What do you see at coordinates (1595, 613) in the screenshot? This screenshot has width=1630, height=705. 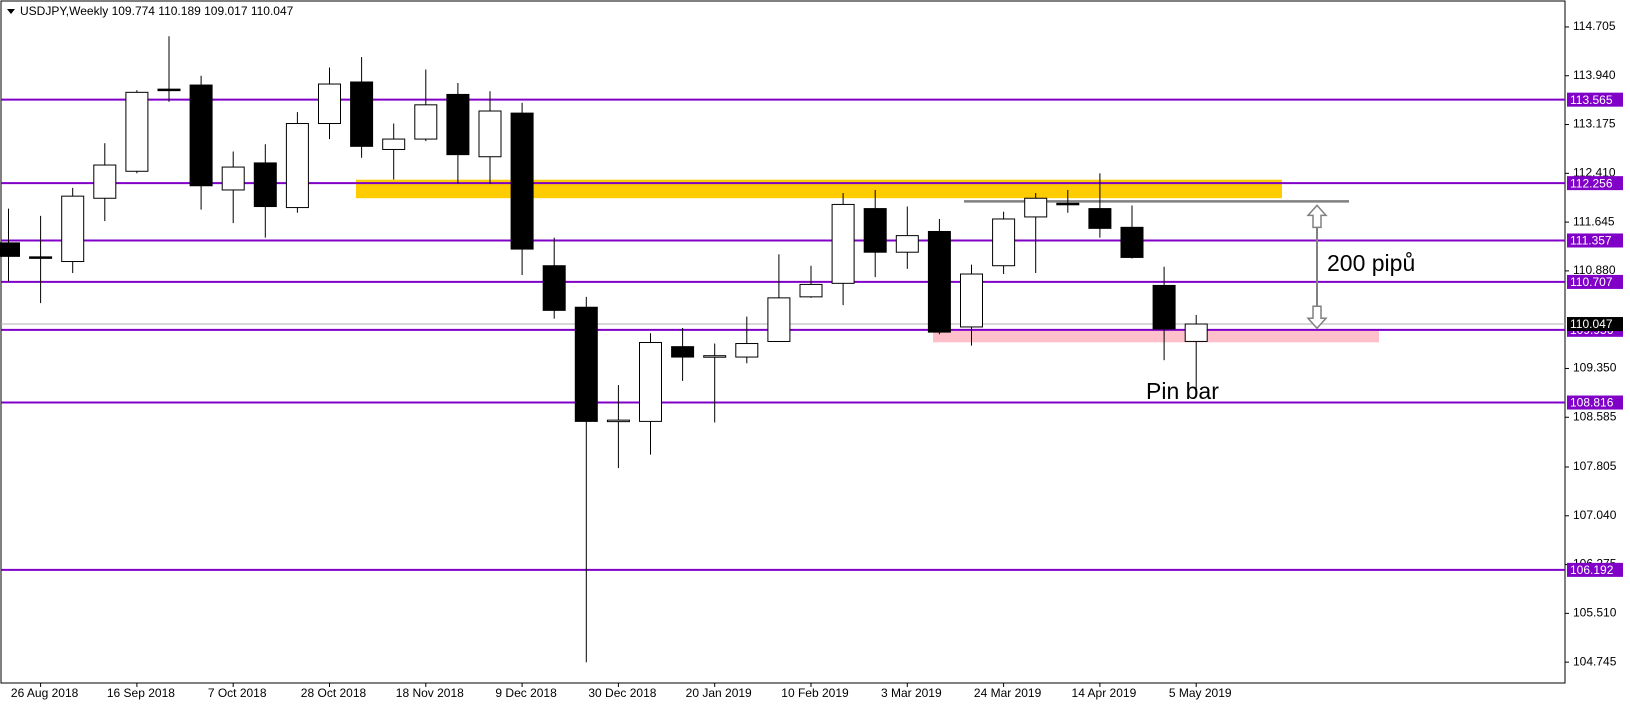 I see `y-tick-label: 105.510` at bounding box center [1595, 613].